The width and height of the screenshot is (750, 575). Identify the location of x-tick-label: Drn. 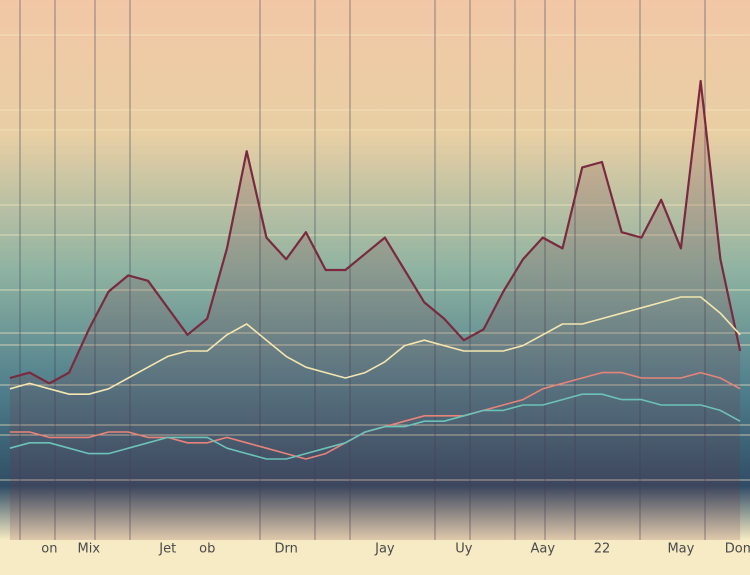
(285, 549).